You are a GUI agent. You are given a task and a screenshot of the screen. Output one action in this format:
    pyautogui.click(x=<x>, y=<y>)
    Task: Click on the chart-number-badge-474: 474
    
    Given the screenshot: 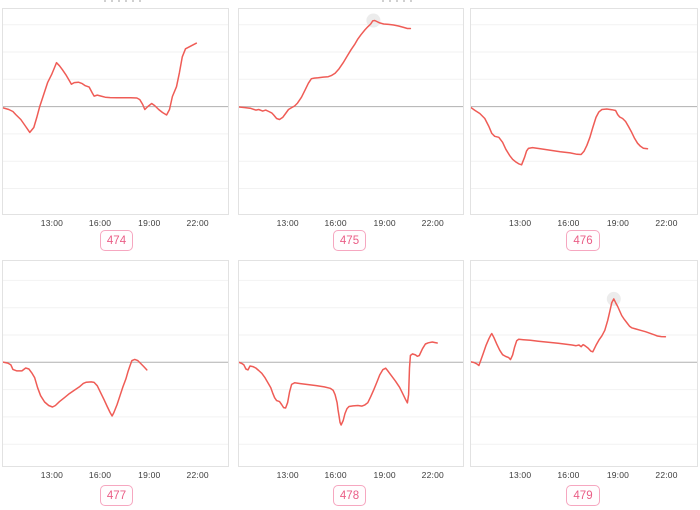 What is the action you would take?
    pyautogui.click(x=116, y=241)
    